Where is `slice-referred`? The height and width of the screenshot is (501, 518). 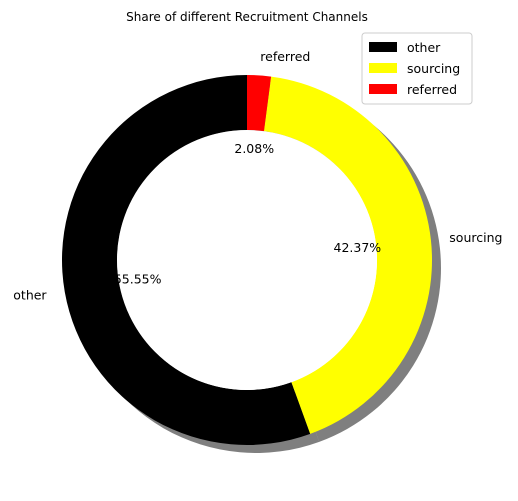 slice-referred is located at coordinates (259, 103).